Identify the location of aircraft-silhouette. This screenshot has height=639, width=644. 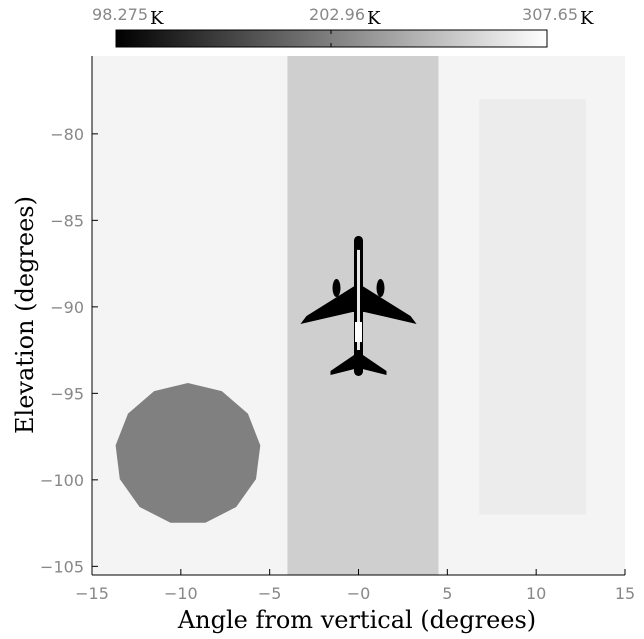
(358, 305).